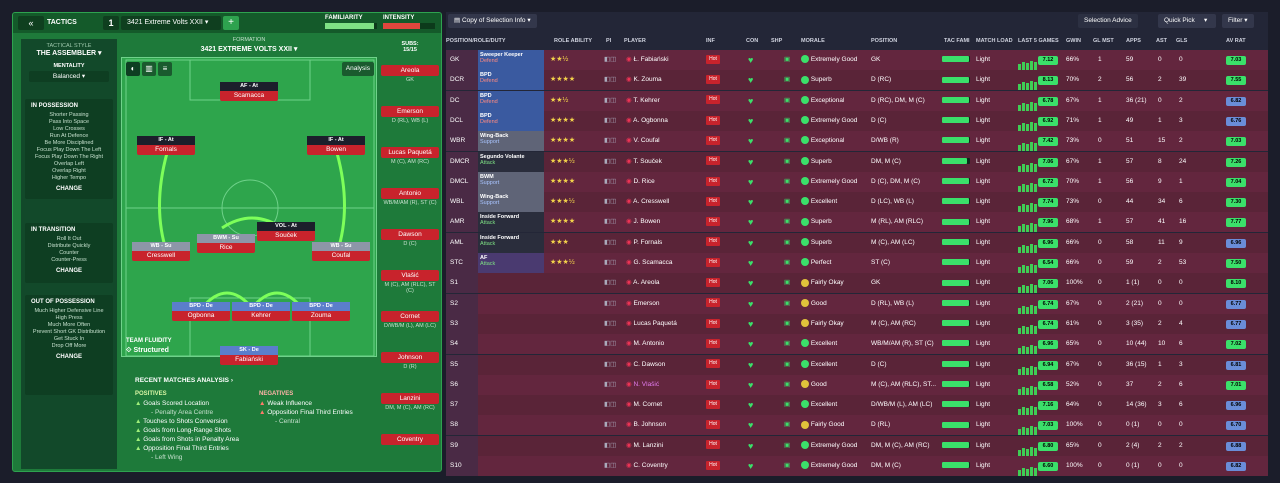 The width and height of the screenshot is (1280, 483). What do you see at coordinates (410, 235) in the screenshot?
I see `sub-player: Dawson D (C)` at bounding box center [410, 235].